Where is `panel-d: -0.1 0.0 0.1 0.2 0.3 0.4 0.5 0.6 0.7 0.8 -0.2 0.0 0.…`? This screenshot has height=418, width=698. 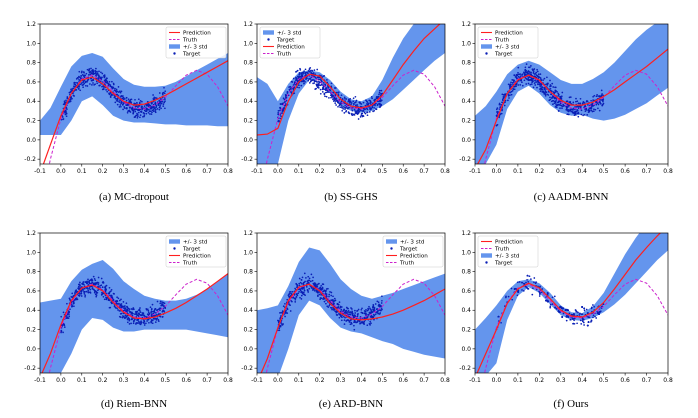 panel-d: -0.1 0.0 0.1 0.2 0.3 0.4 0.5 0.6 0.7 0.8 -0.2 0.0 0.… is located at coordinates (128, 320).